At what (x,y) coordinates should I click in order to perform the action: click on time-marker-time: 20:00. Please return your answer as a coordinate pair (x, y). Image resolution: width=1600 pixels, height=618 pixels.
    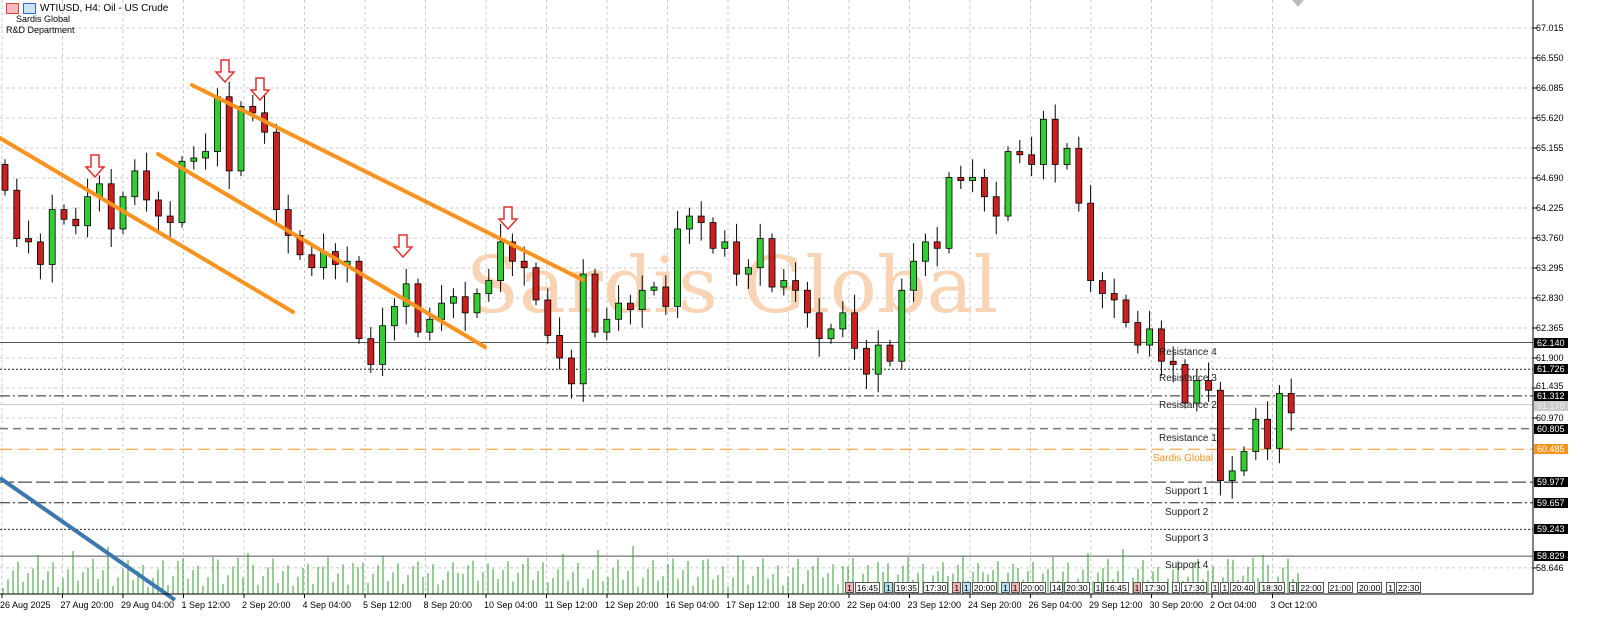
    Looking at the image, I should click on (1033, 587).